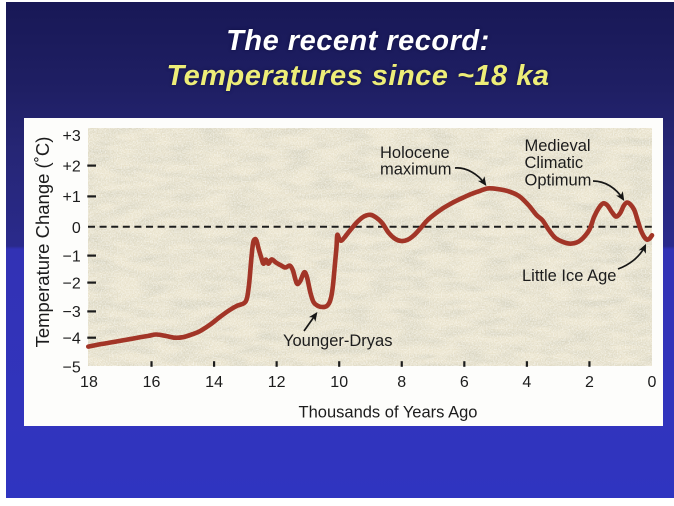 The height and width of the screenshot is (506, 674). I want to click on annotation-label-holocene-maximum: Holocene, so click(415, 153).